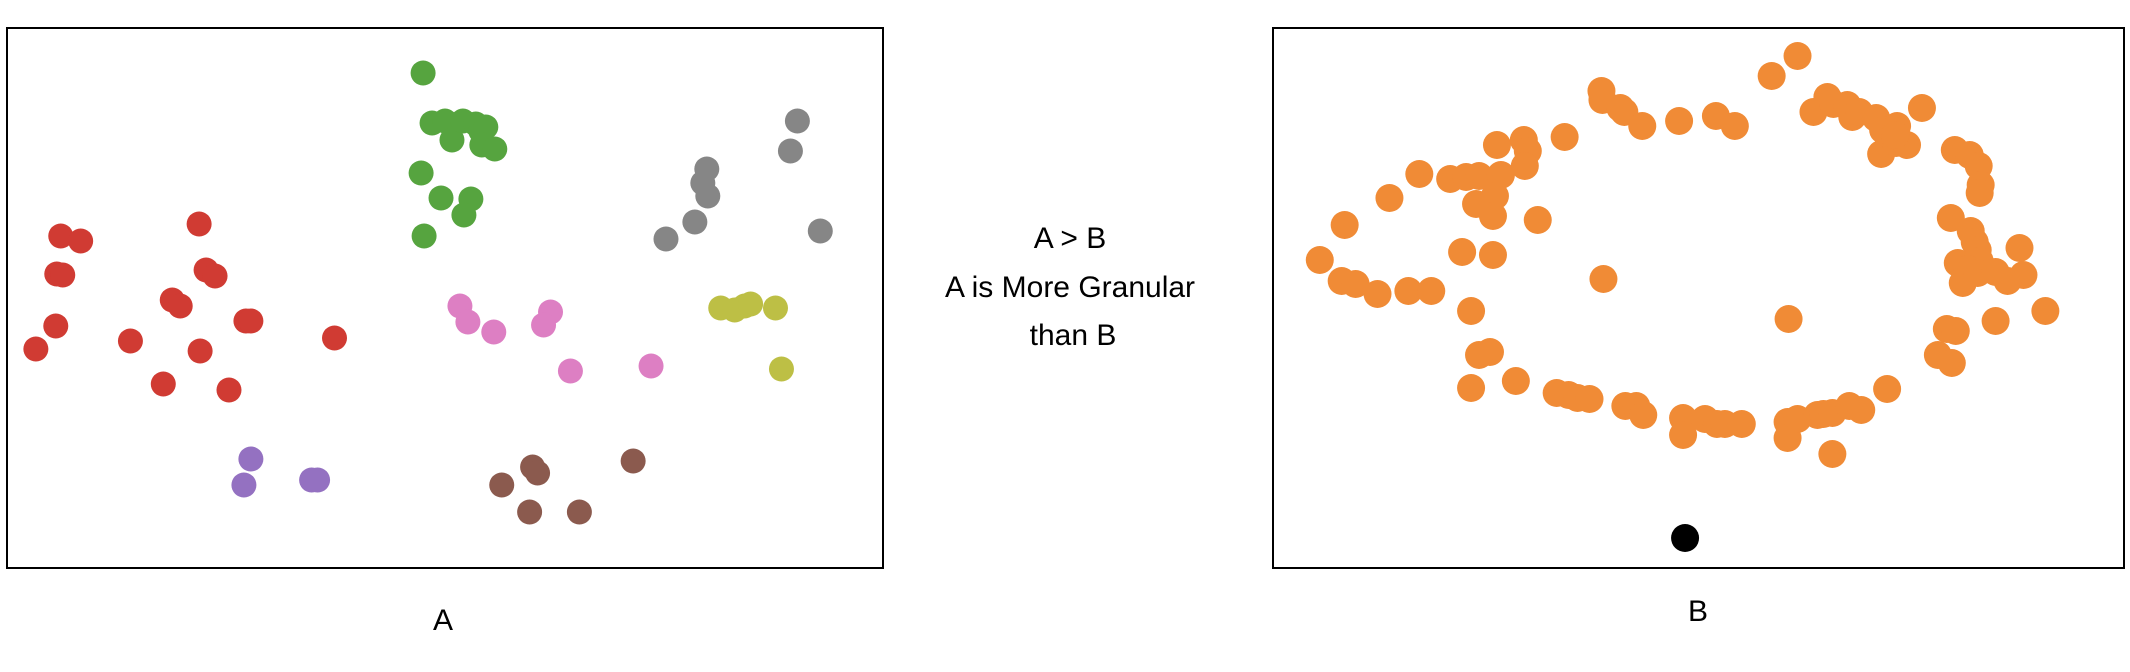 The height and width of the screenshot is (672, 2130). What do you see at coordinates (1070, 287) in the screenshot?
I see `comparison-line-2: A is More Granular` at bounding box center [1070, 287].